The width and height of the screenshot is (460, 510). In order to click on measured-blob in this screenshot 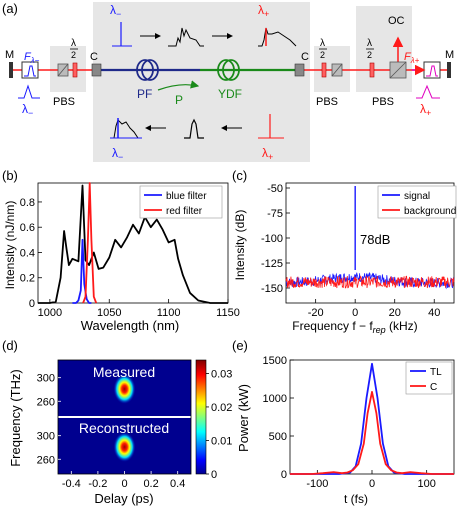, I will do `click(124, 389)`.